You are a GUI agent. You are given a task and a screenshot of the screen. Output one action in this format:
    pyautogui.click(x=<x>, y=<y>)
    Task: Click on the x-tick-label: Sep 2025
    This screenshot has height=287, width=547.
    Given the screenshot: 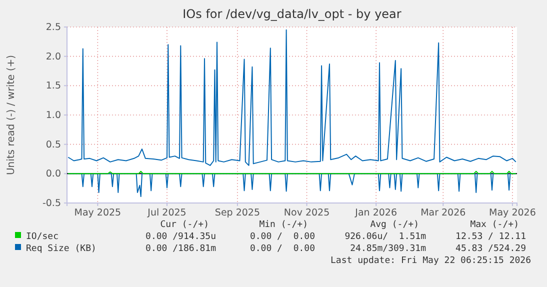 What is the action you would take?
    pyautogui.click(x=237, y=213)
    